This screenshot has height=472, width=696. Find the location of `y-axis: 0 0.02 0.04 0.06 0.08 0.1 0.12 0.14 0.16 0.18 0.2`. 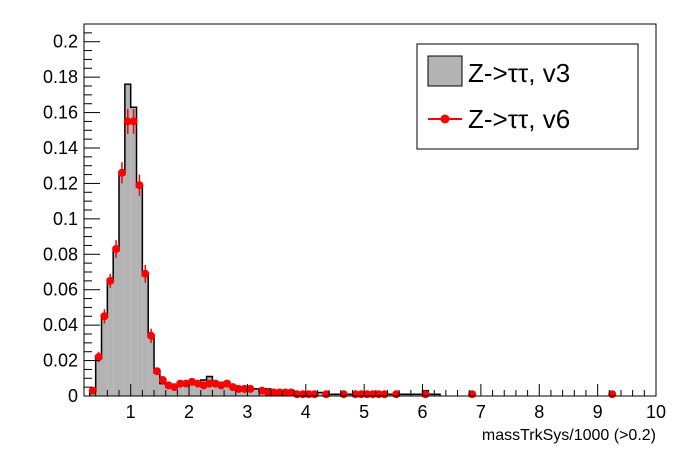

y-axis: 0 0.02 0.04 0.06 0.08 0.1 0.12 0.14 0.16 0.18 0.2 is located at coordinates (71, 214).